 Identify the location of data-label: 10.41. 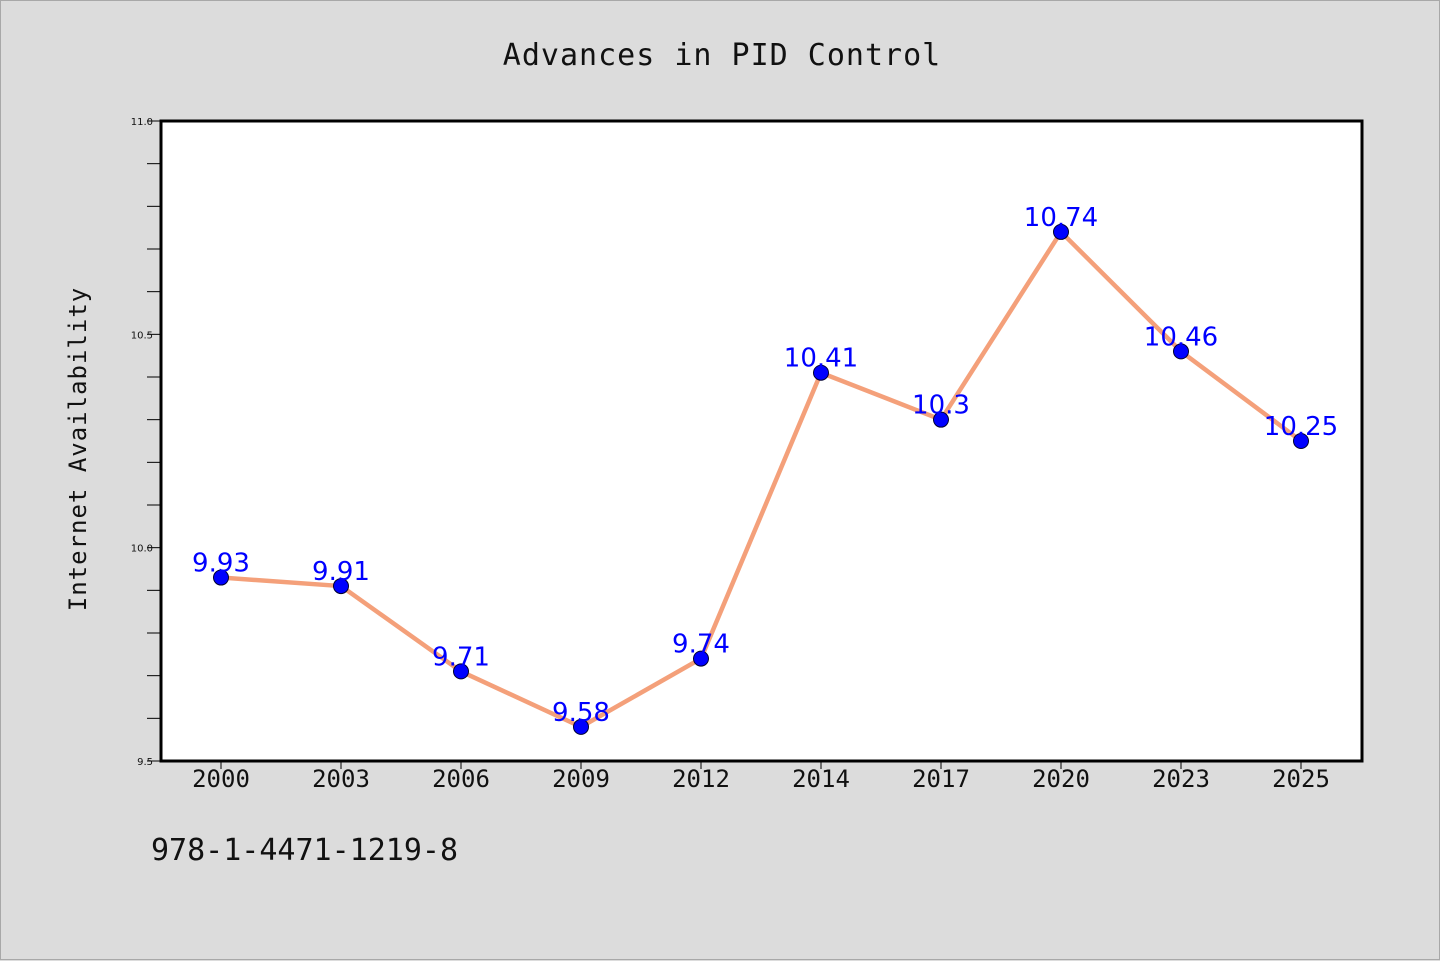
(821, 359).